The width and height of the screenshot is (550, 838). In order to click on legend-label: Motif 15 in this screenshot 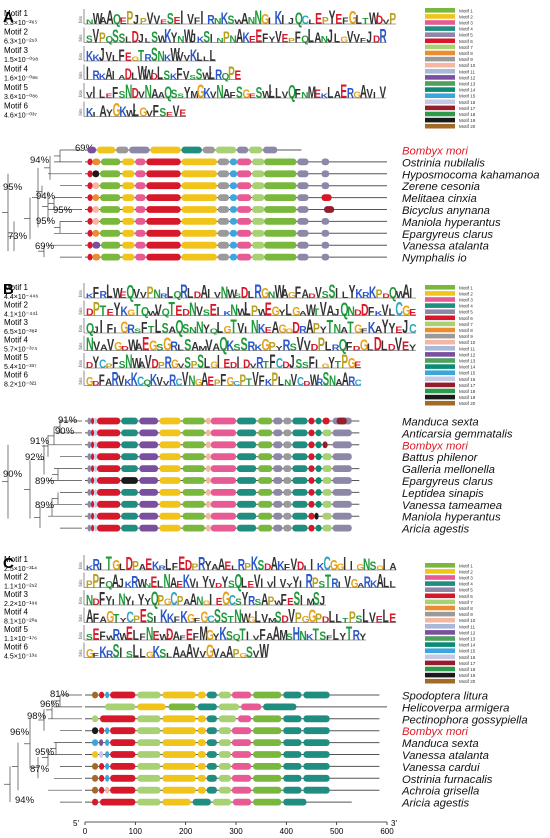, I will do `click(467, 651)`.